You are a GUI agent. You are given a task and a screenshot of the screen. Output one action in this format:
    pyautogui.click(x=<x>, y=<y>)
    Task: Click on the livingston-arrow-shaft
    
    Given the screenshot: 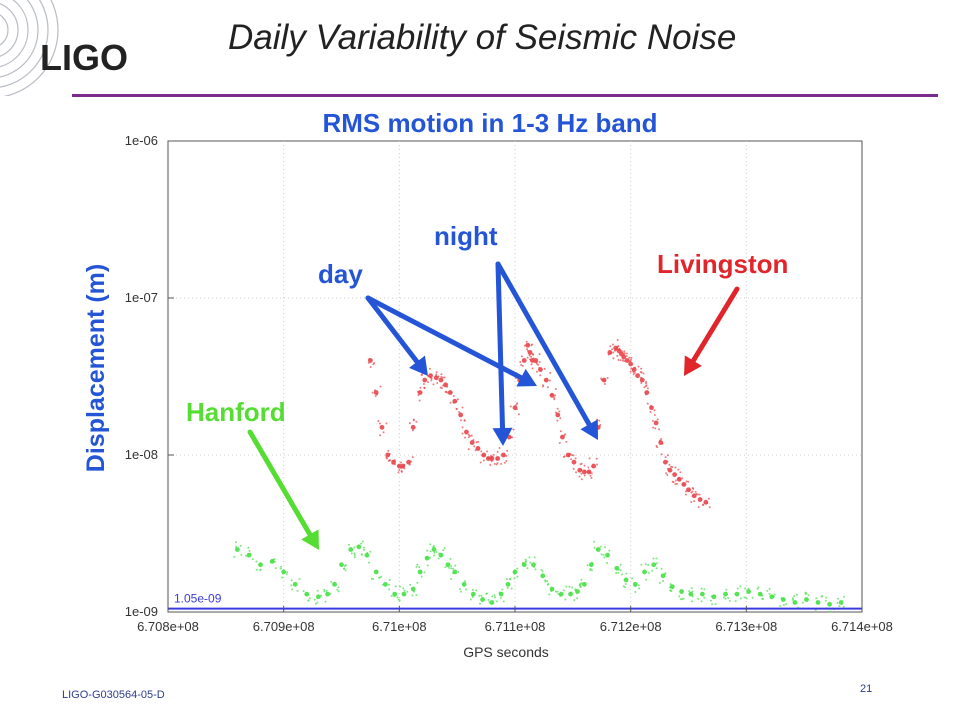 What is the action you would take?
    pyautogui.click(x=715, y=325)
    